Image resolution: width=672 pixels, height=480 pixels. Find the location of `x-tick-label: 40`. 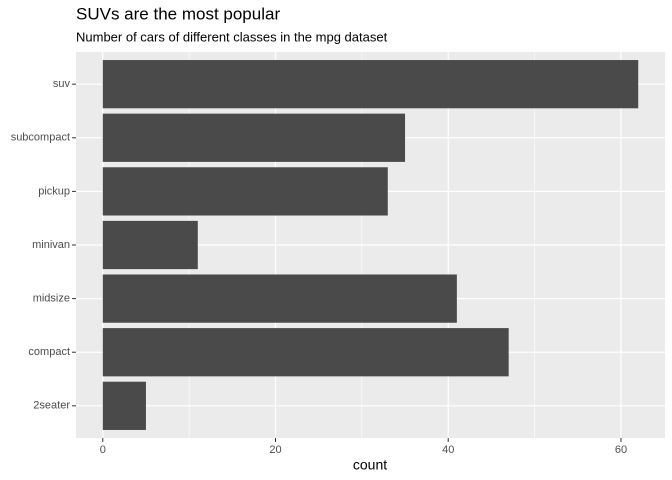

x-tick-label: 40 is located at coordinates (448, 450).